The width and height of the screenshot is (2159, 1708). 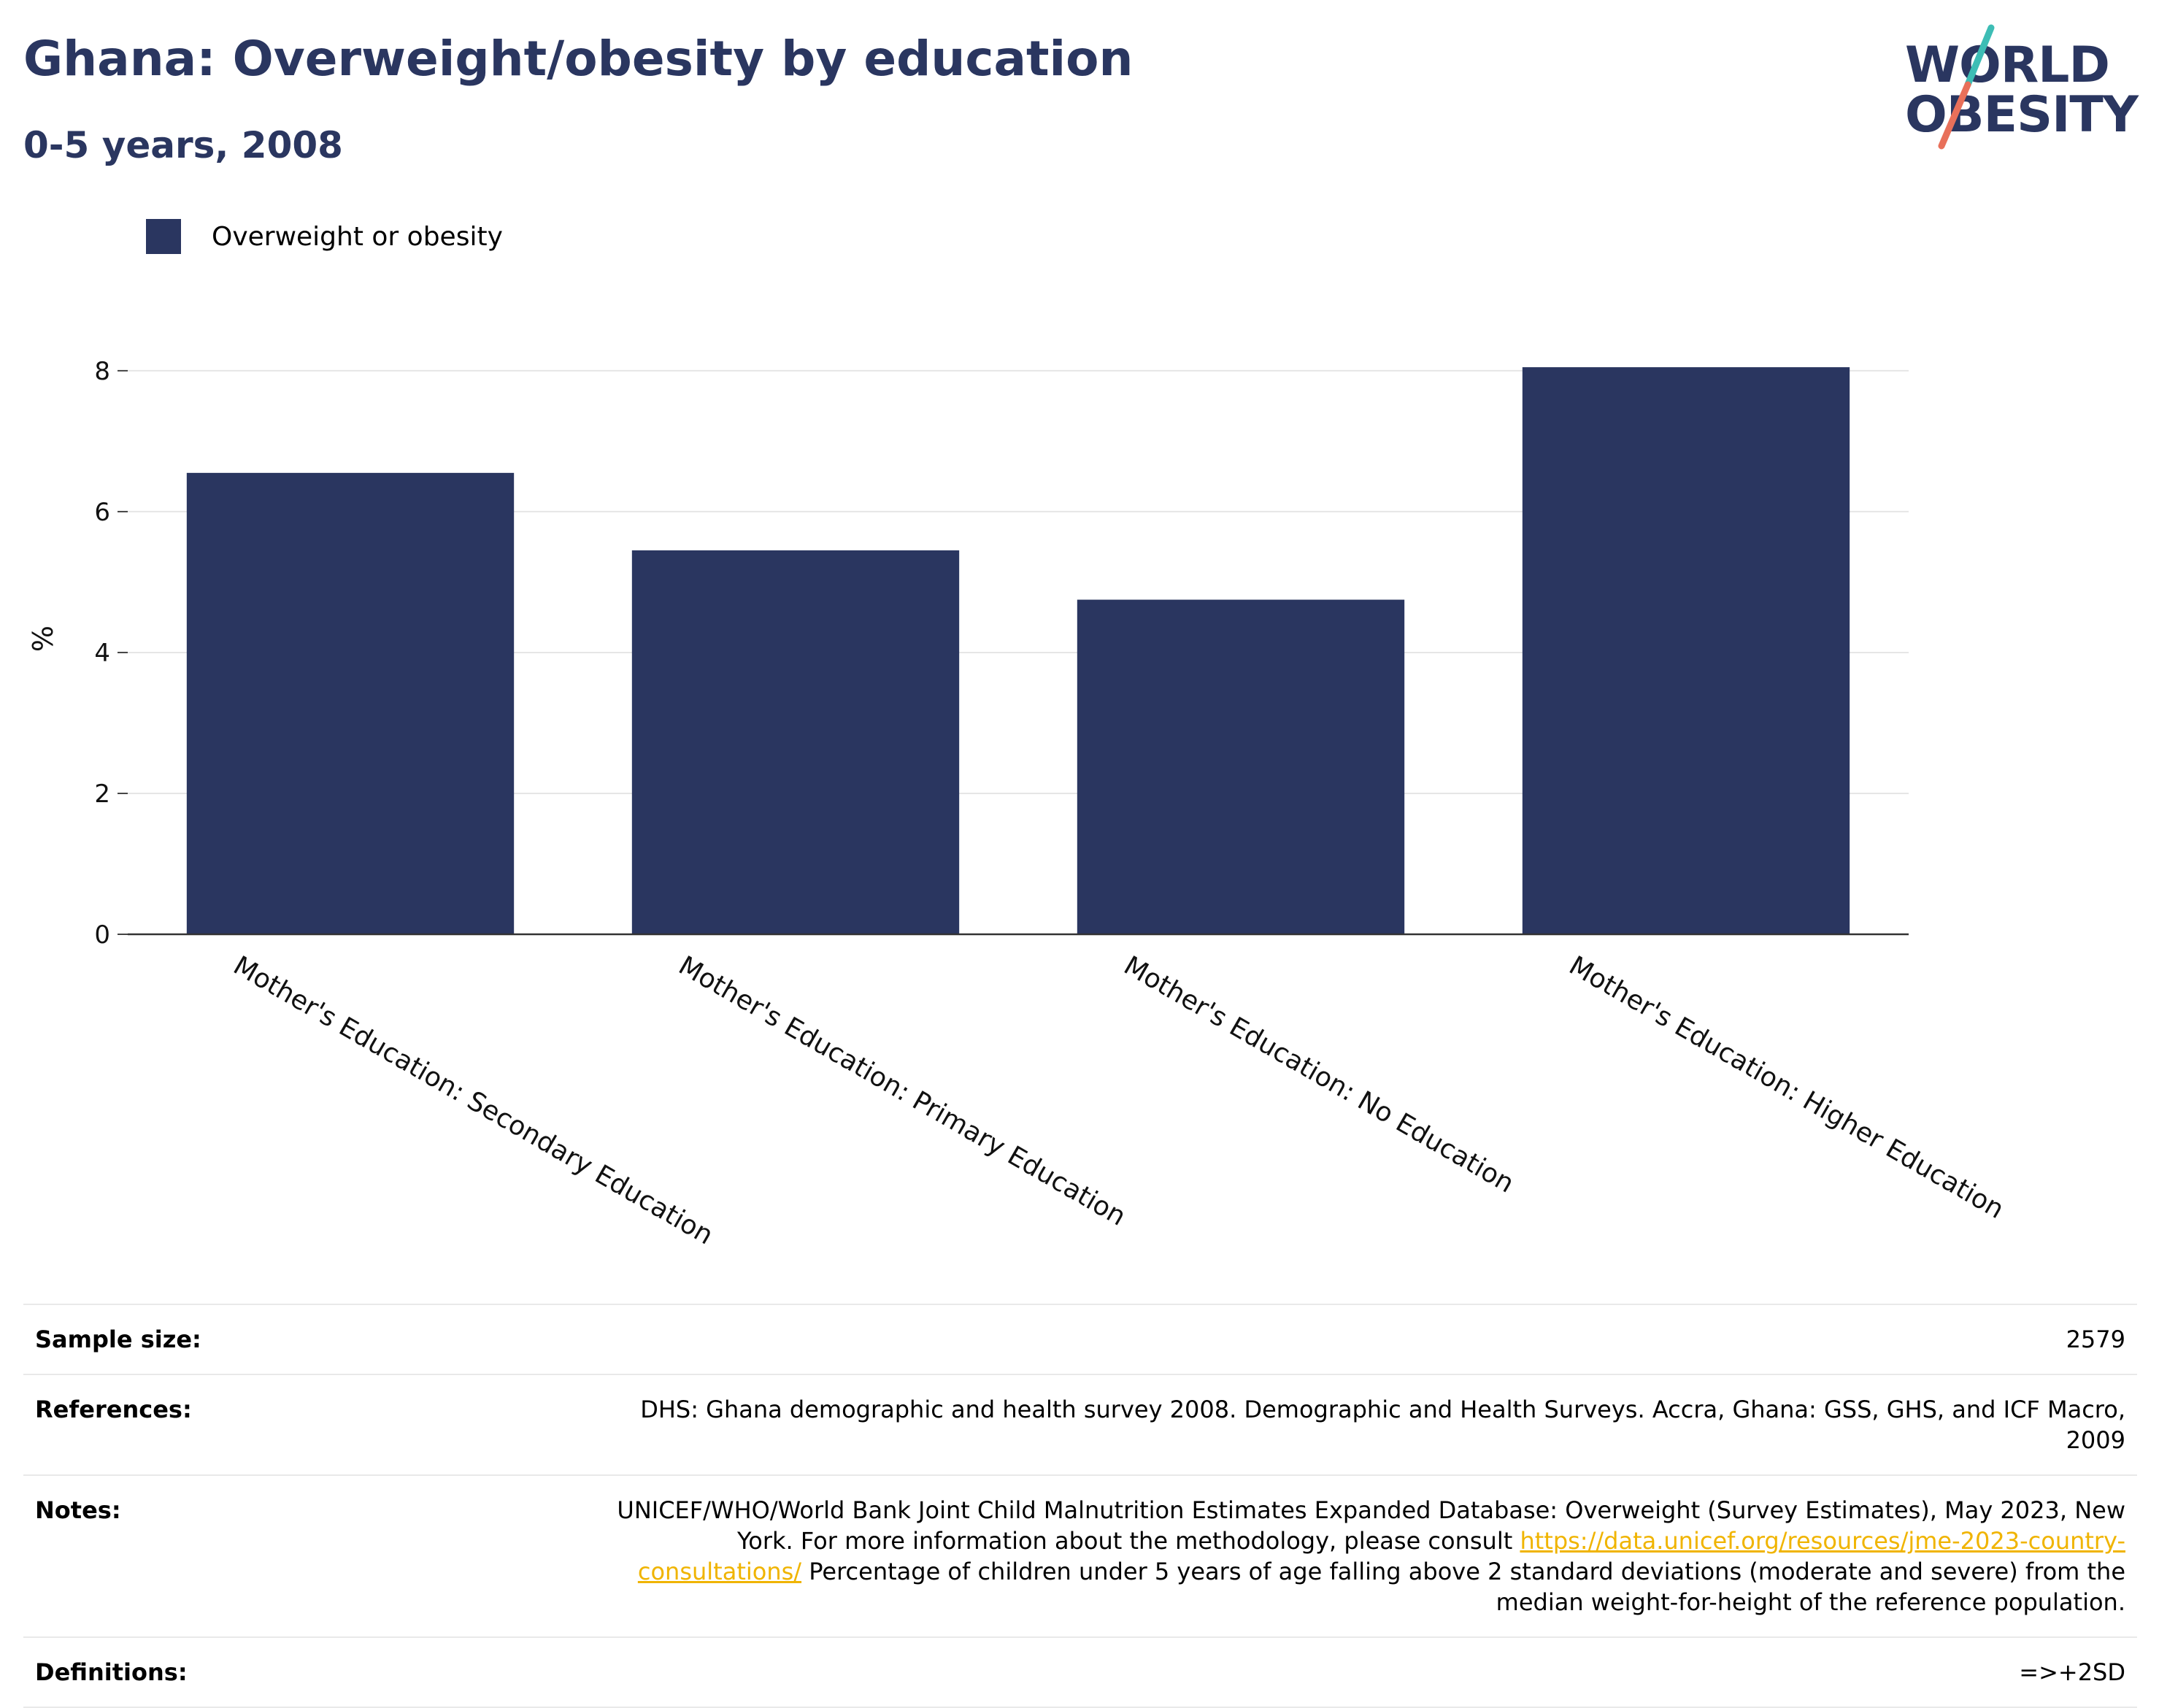 I want to click on notes-label: Notes:, so click(x=78, y=1510).